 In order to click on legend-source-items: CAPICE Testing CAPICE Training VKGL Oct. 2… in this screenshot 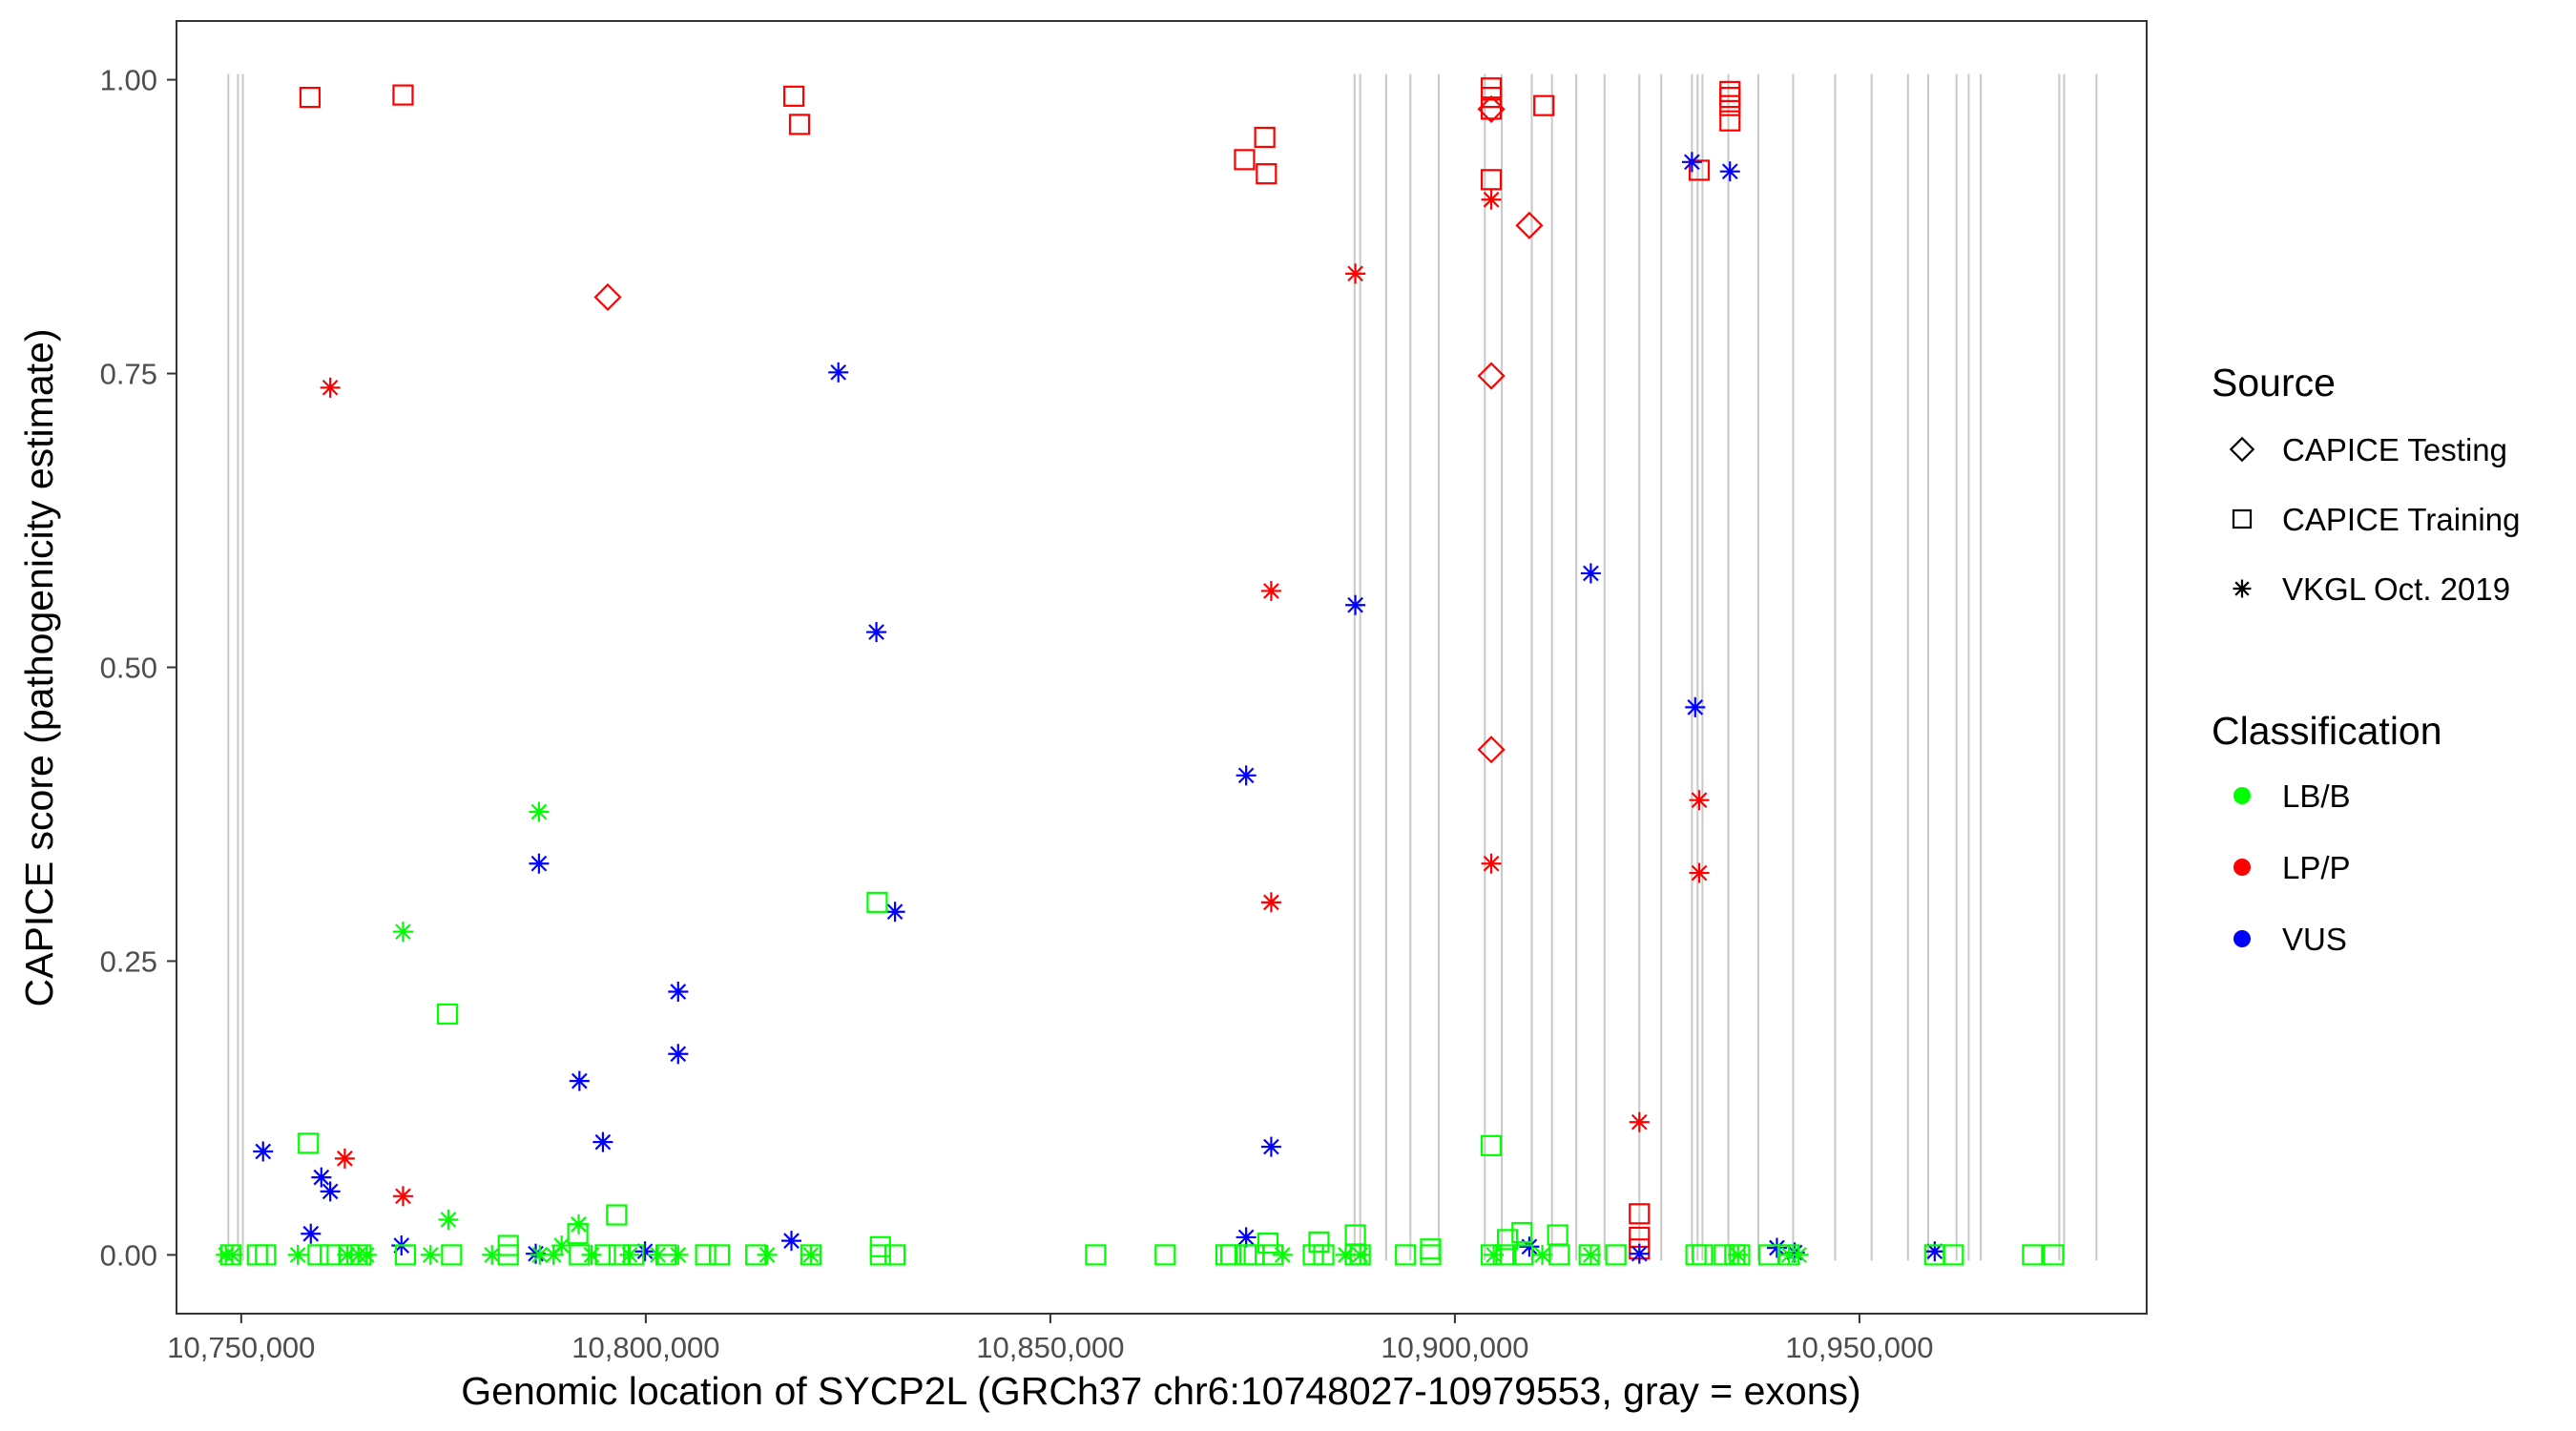, I will do `click(2374, 519)`.